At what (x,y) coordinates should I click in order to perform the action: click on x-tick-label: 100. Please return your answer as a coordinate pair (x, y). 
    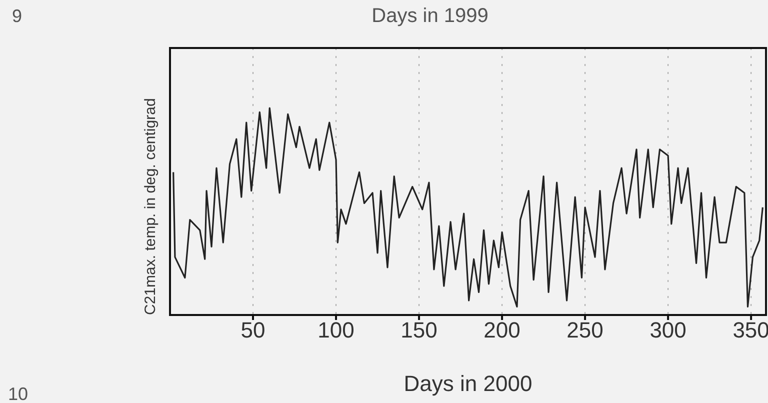
    Looking at the image, I should click on (336, 330).